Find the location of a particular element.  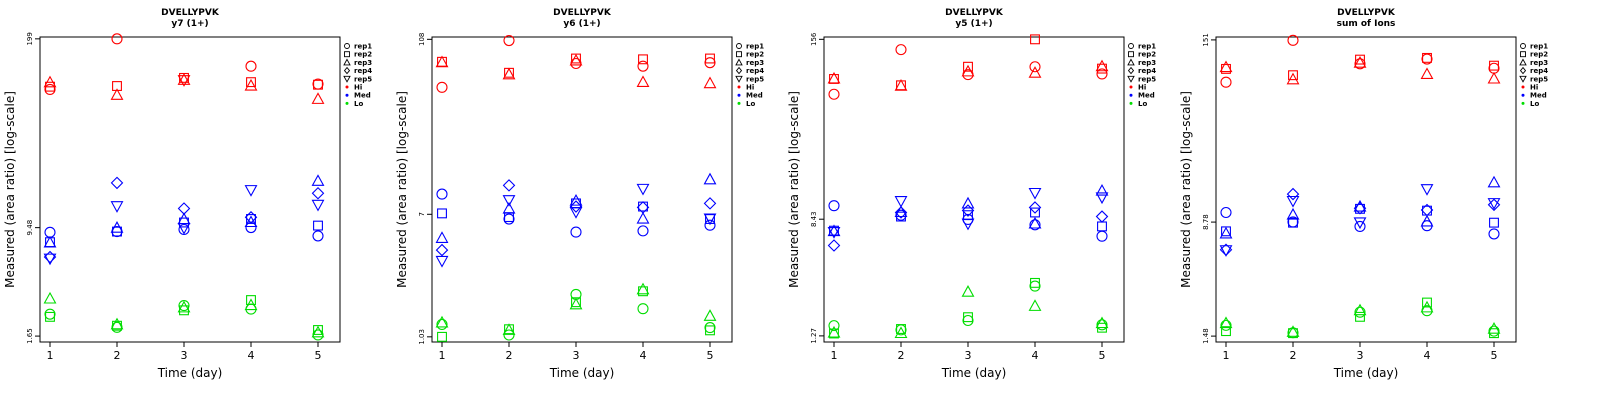

legend-label-rep3: rep3 is located at coordinates (1539, 63).